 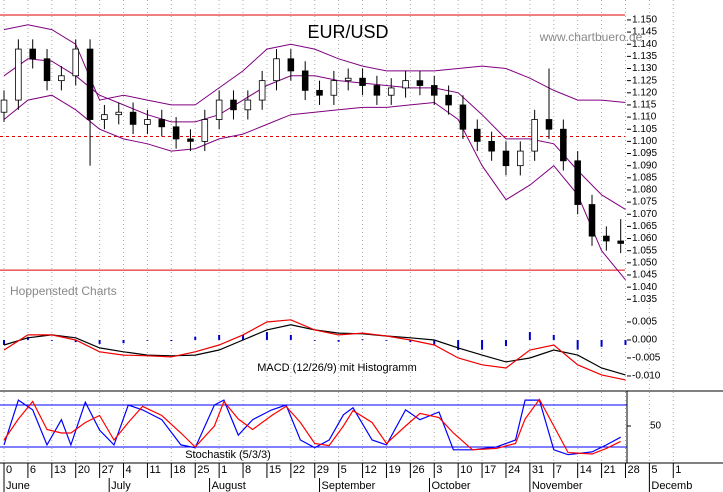 What do you see at coordinates (644, 56) in the screenshot?
I see `y-tick-label: 1.135` at bounding box center [644, 56].